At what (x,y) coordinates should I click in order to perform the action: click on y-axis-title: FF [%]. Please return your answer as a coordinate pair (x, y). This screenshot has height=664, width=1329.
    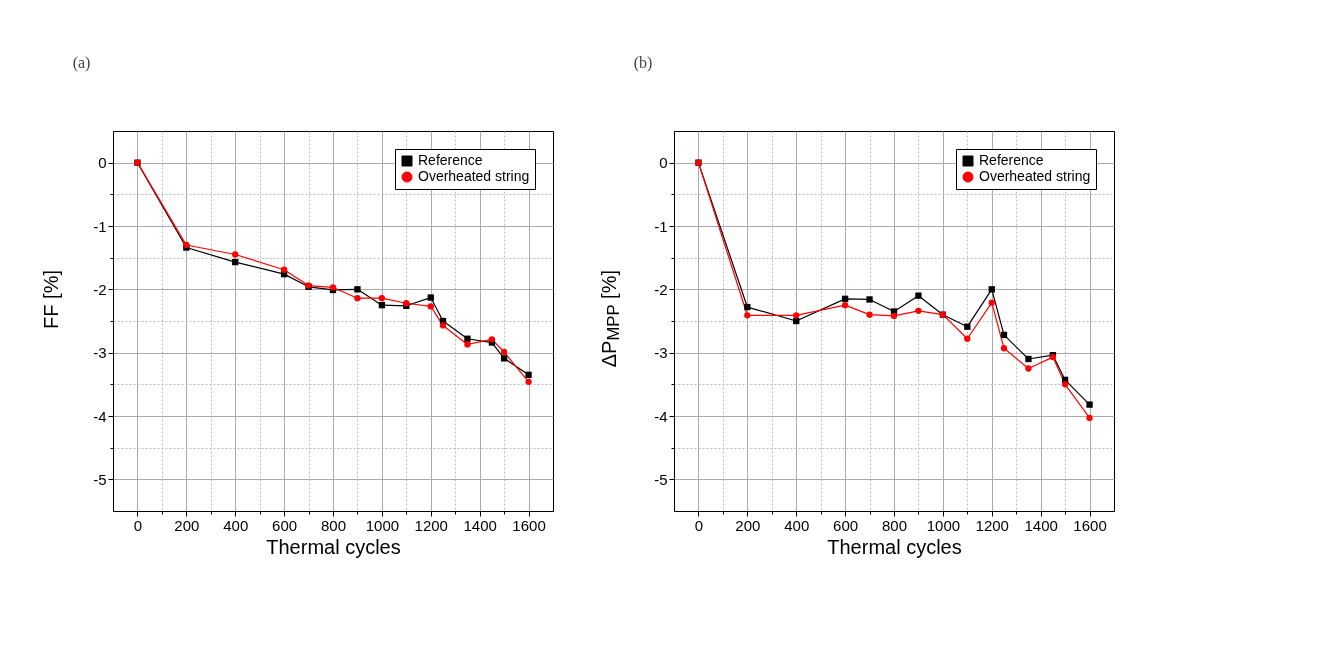
    Looking at the image, I should click on (51, 299).